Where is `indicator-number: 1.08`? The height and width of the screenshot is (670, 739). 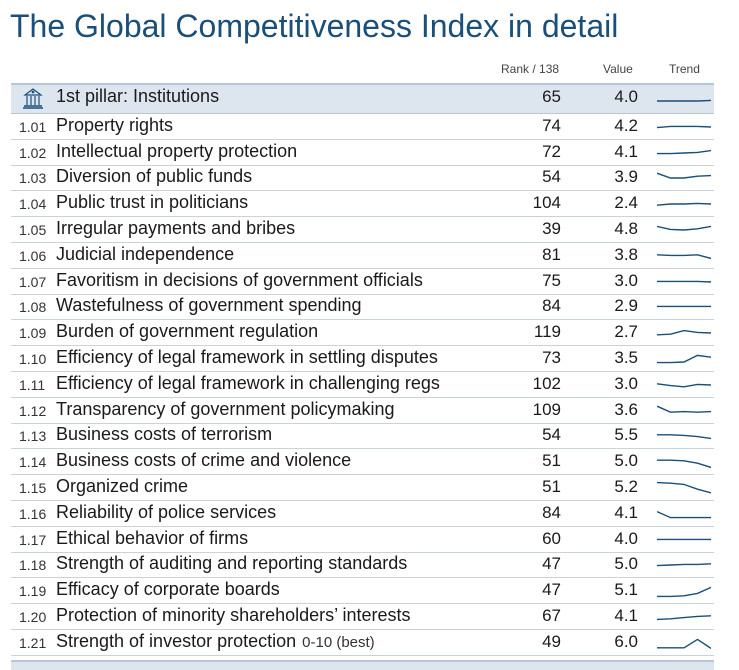
indicator-number: 1.08 is located at coordinates (33, 307).